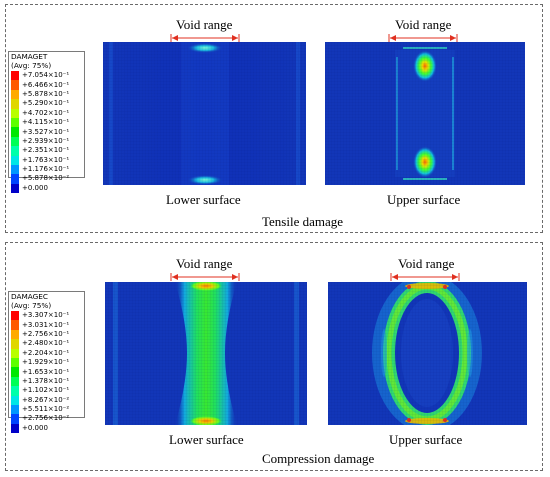  What do you see at coordinates (46, 380) in the screenshot?
I see `legend-value: +1.378×10⁻¹` at bounding box center [46, 380].